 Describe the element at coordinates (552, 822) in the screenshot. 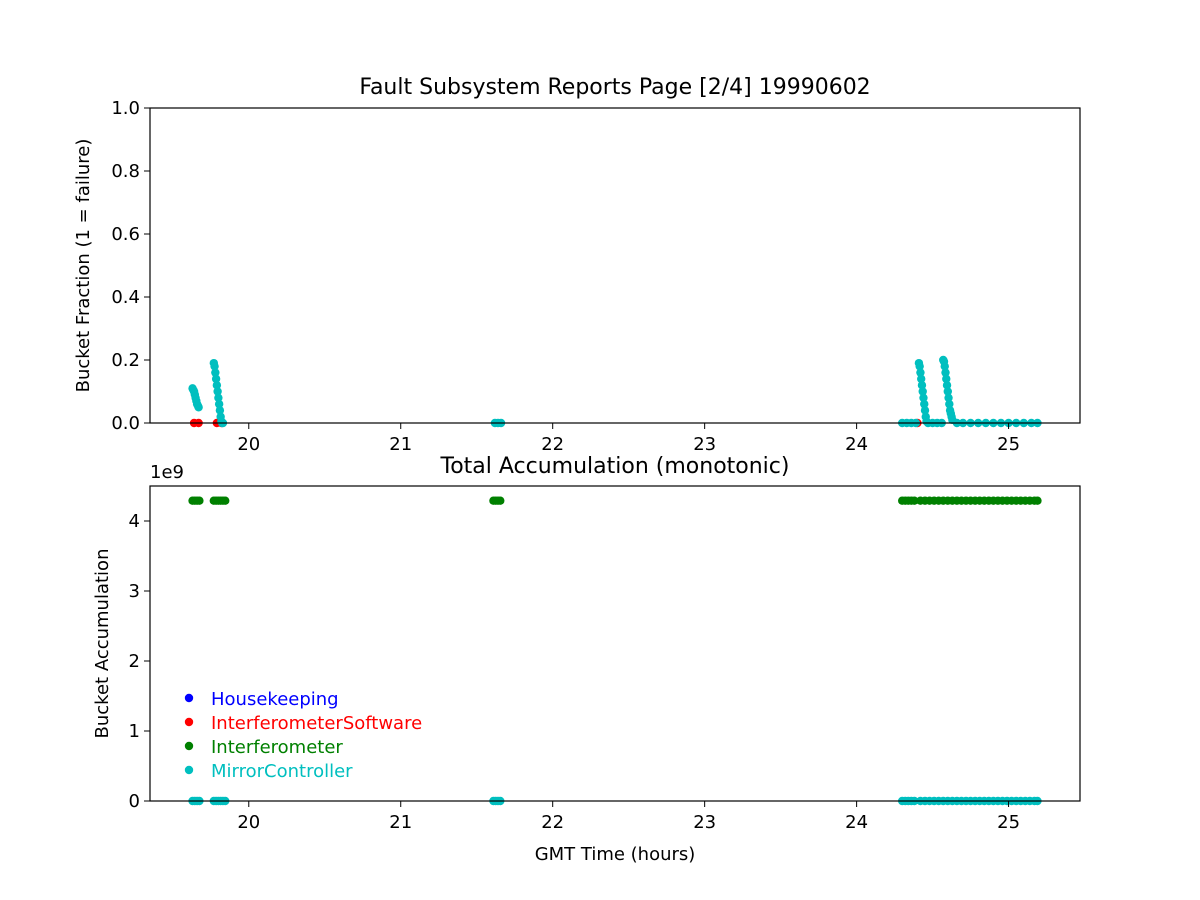

I see `bottom-chart-xtick-label-2: 22` at that location.